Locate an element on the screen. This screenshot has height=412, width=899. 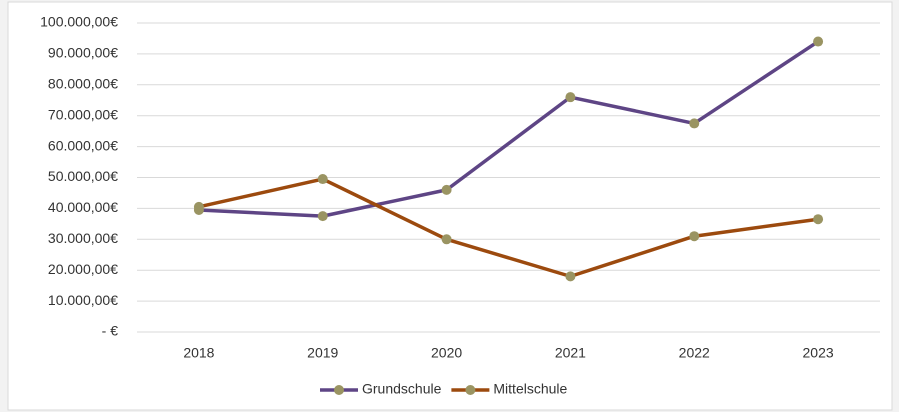
x-tick-label: 2021 is located at coordinates (570, 353).